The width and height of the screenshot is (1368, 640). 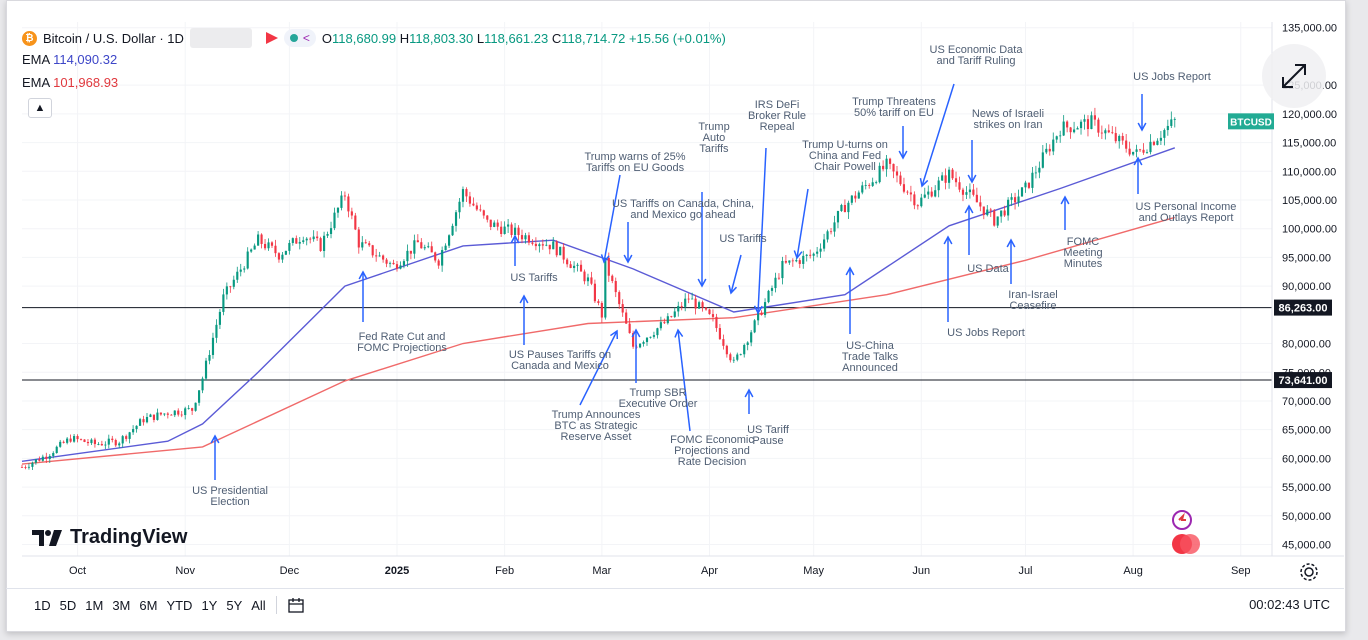 I want to click on y-tick-label: 105,000.00, so click(x=1309, y=201).